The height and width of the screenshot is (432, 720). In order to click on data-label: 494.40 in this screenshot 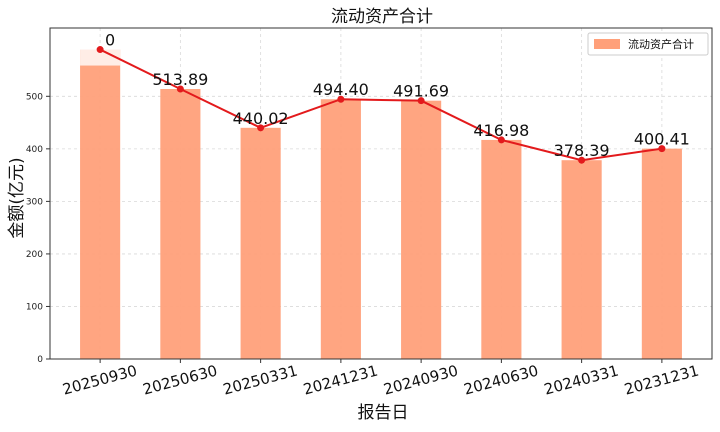, I will do `click(341, 89)`.